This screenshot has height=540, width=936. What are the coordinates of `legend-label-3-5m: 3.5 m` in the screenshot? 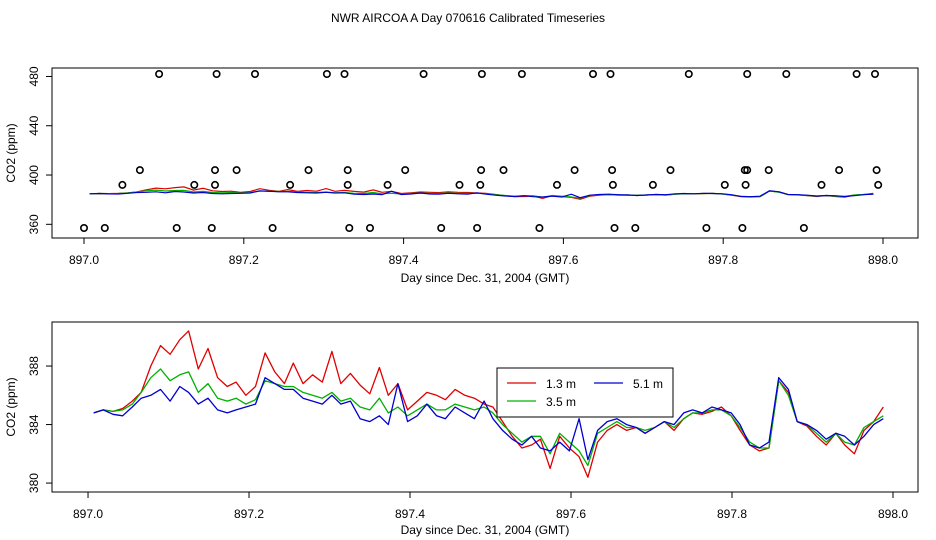 It's located at (561, 402).